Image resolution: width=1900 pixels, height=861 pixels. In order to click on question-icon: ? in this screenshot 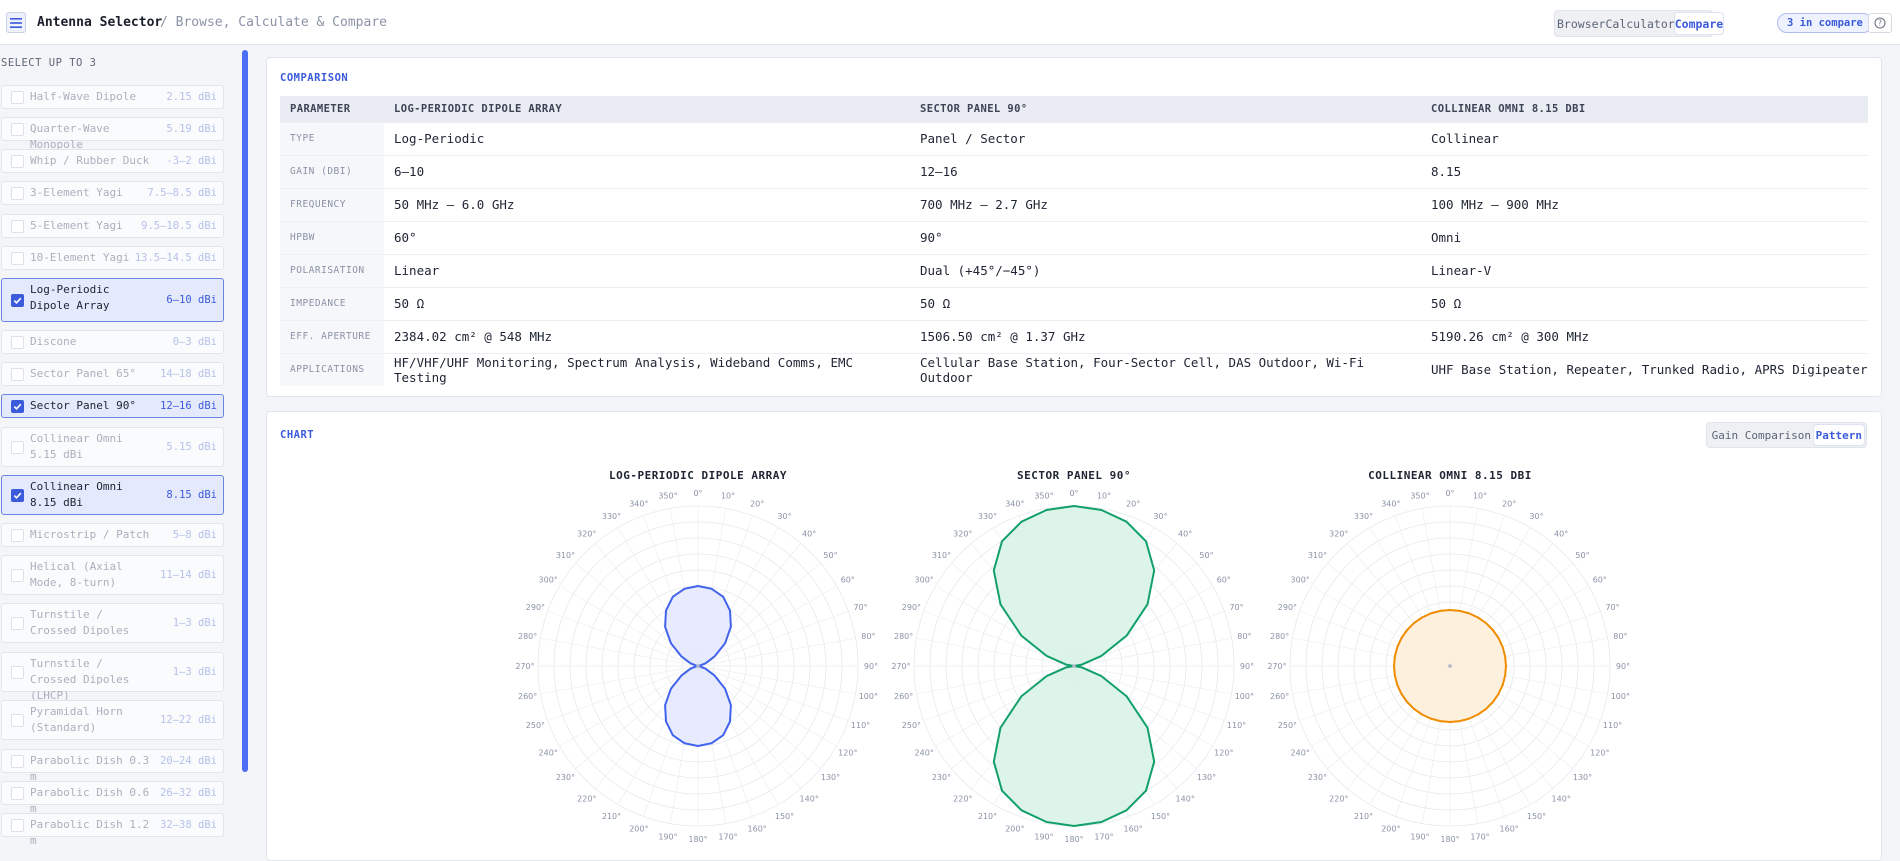, I will do `click(1880, 23)`.